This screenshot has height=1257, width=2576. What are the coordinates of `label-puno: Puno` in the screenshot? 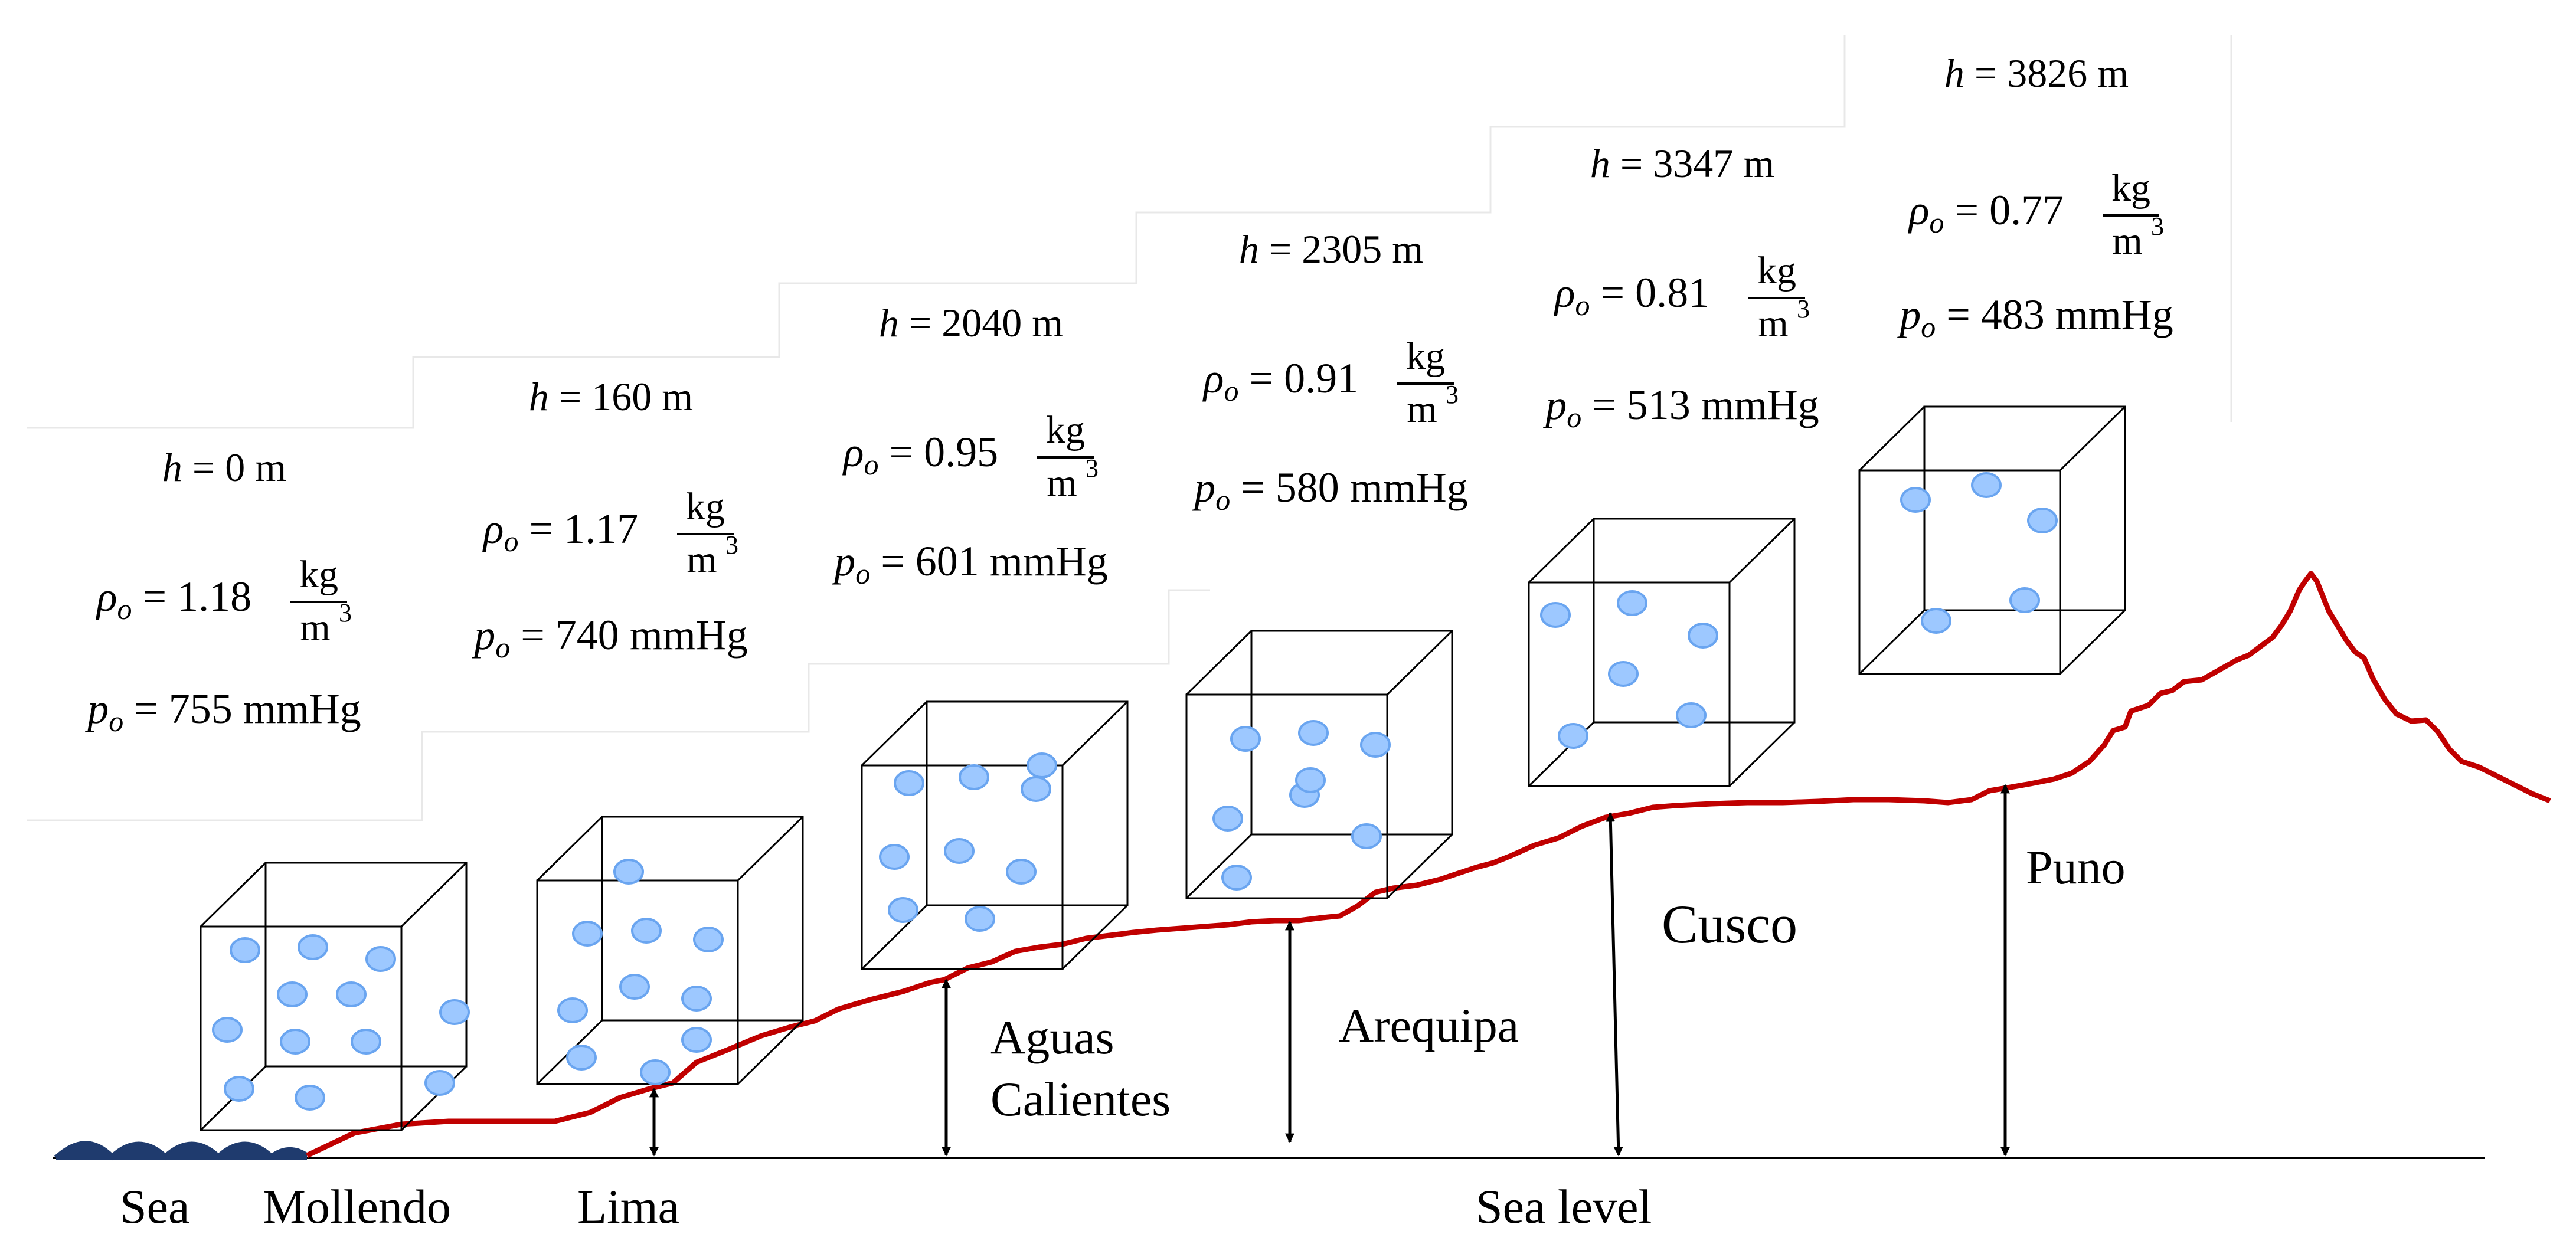 It's located at (2076, 867).